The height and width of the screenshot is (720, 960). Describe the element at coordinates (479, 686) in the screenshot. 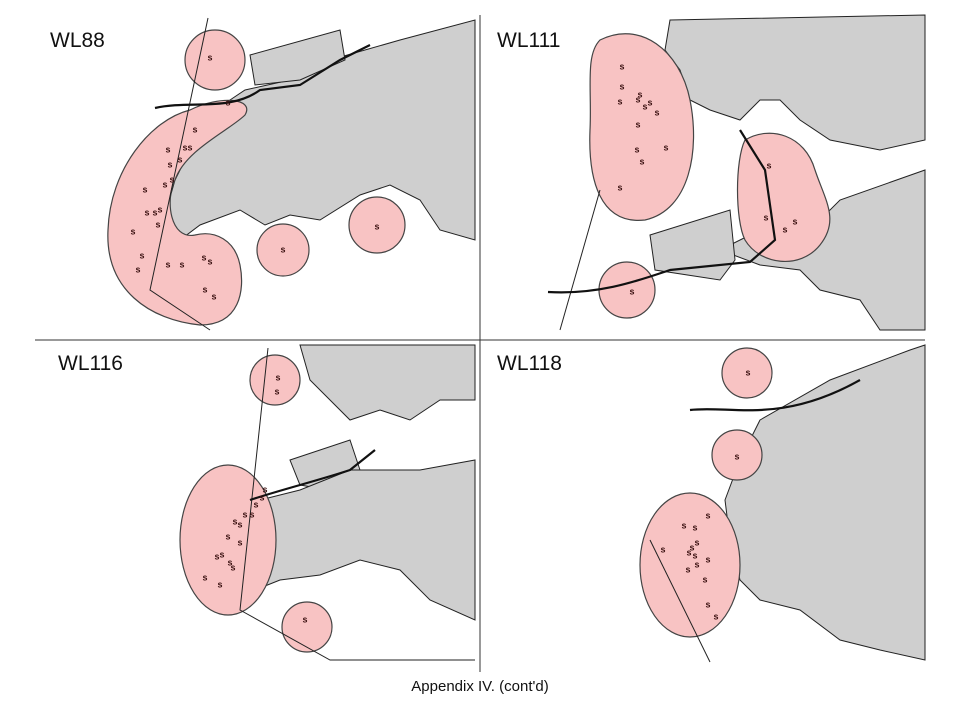

I see `caption: Appendix IV. (cont'd)` at that location.